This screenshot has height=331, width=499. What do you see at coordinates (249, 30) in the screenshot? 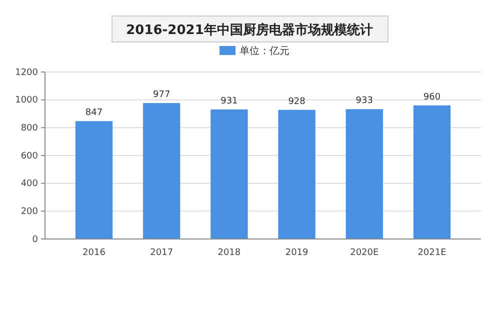
I see `chart-title: 2016-2021年中国厨房电器市场规模统计` at bounding box center [249, 30].